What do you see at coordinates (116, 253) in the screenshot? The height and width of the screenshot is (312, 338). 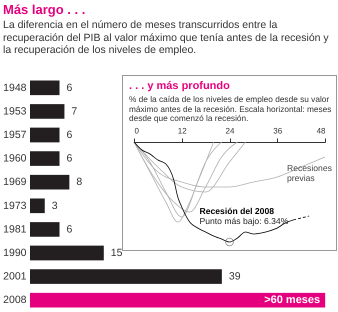 I see `data-label: 15` at bounding box center [116, 253].